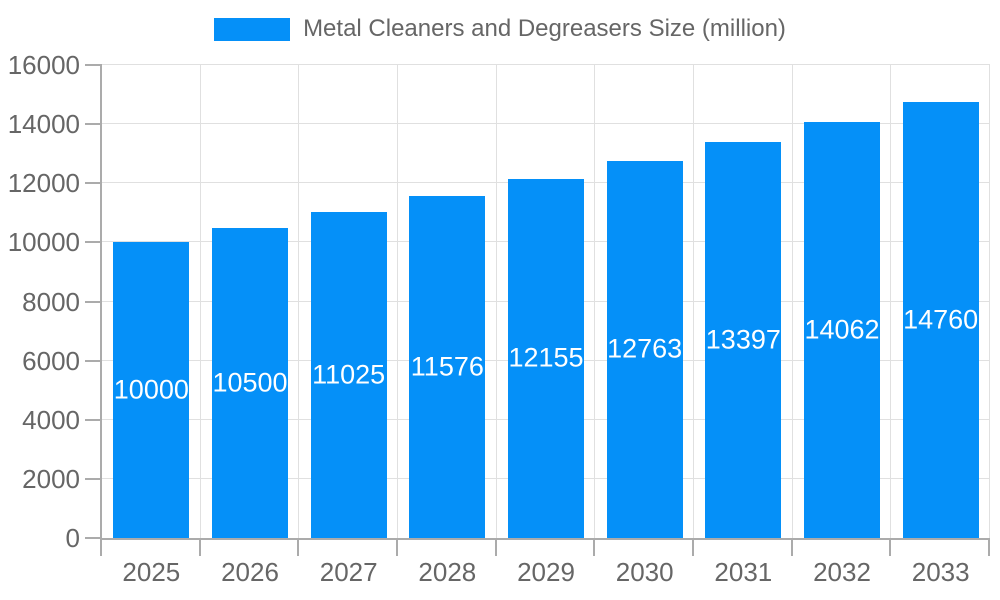 This screenshot has height=600, width=1000. I want to click on x-axis-label: 2029, so click(546, 572).